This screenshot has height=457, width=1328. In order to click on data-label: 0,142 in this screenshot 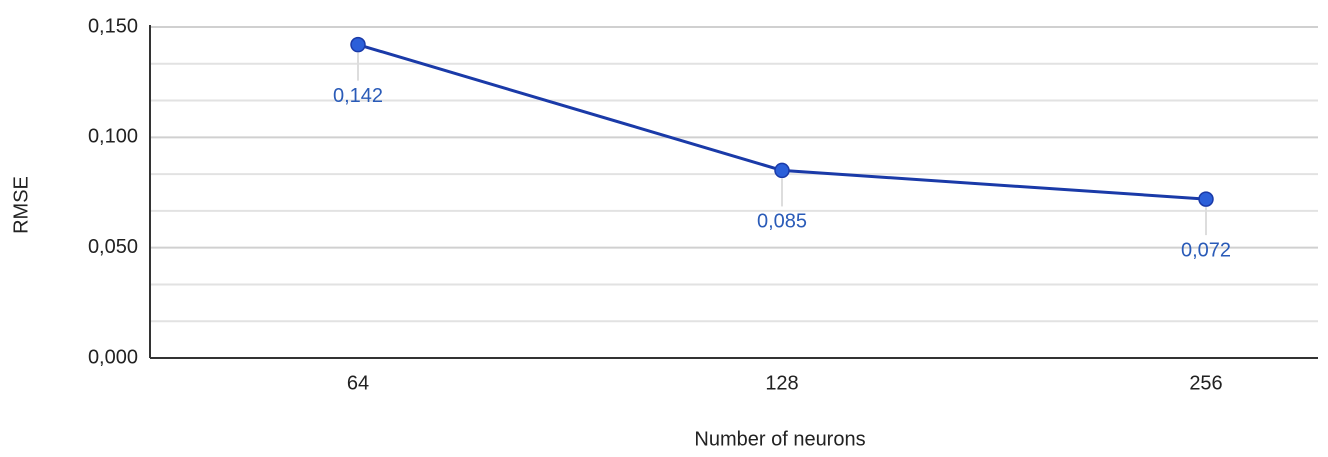, I will do `click(358, 96)`.